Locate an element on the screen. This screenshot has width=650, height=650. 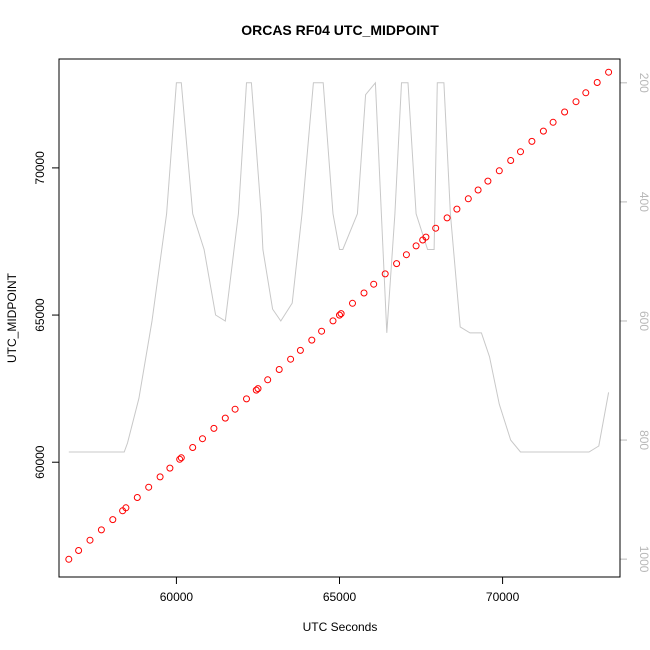
x-tick-label: 70000 is located at coordinates (503, 597).